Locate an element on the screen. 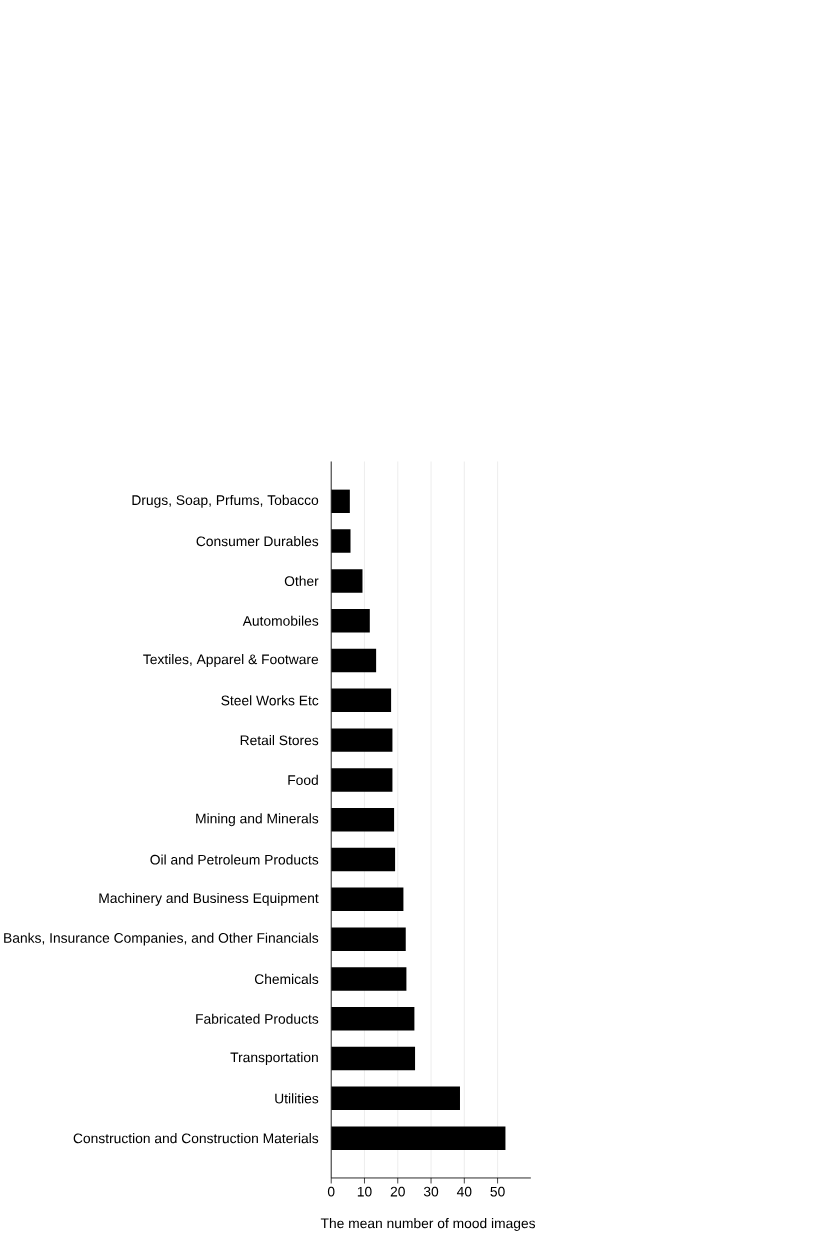 The width and height of the screenshot is (837, 1234). y-tick-label: Mining and Minerals is located at coordinates (257, 820).